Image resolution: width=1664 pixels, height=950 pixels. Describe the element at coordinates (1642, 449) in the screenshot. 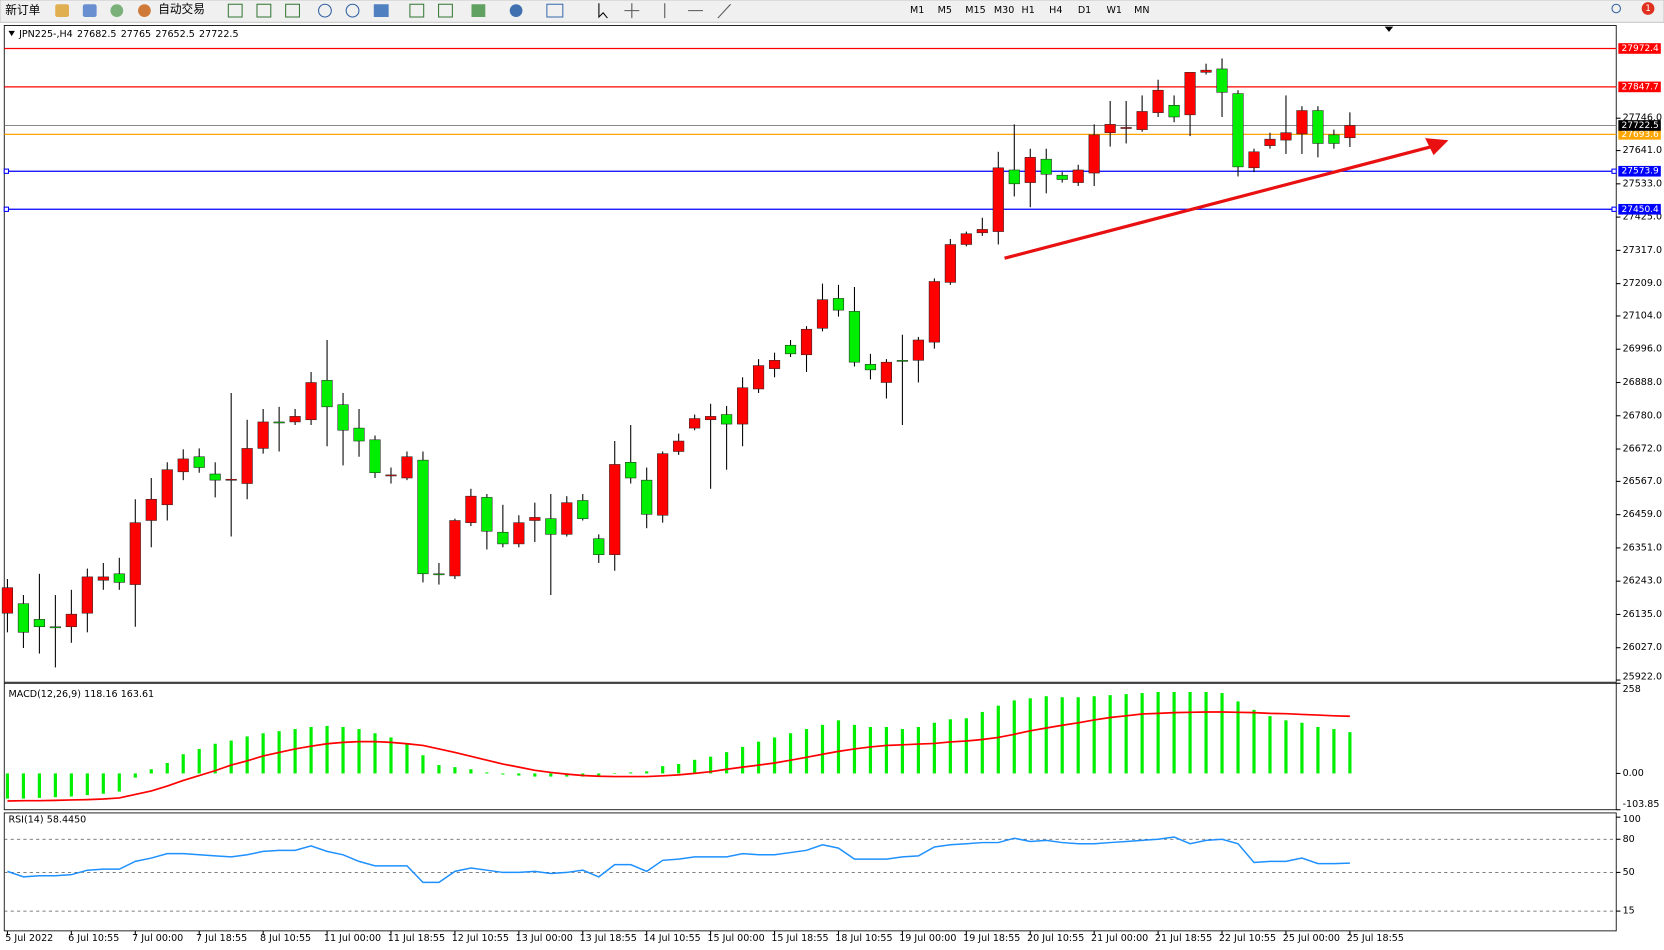

I see `y-tick-label: 26672.0` at that location.